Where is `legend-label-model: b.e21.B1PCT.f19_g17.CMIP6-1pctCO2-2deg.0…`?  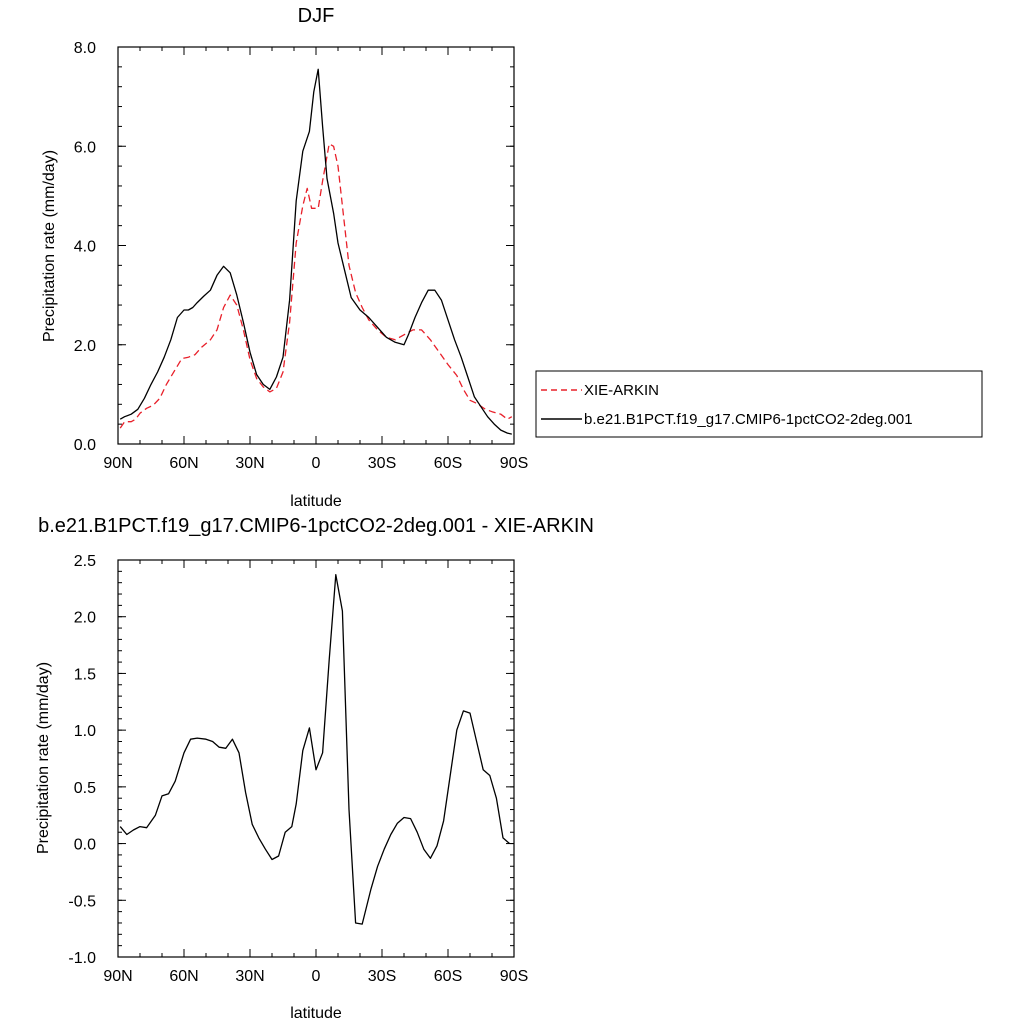 legend-label-model: b.e21.B1PCT.f19_g17.CMIP6-1pctCO2-2deg.0… is located at coordinates (748, 419).